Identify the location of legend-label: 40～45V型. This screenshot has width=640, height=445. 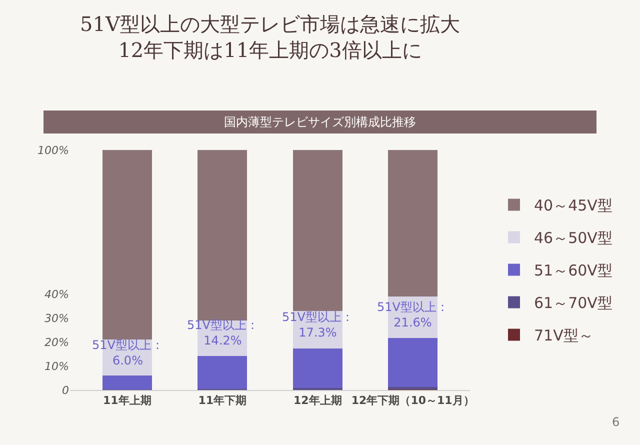
(573, 205).